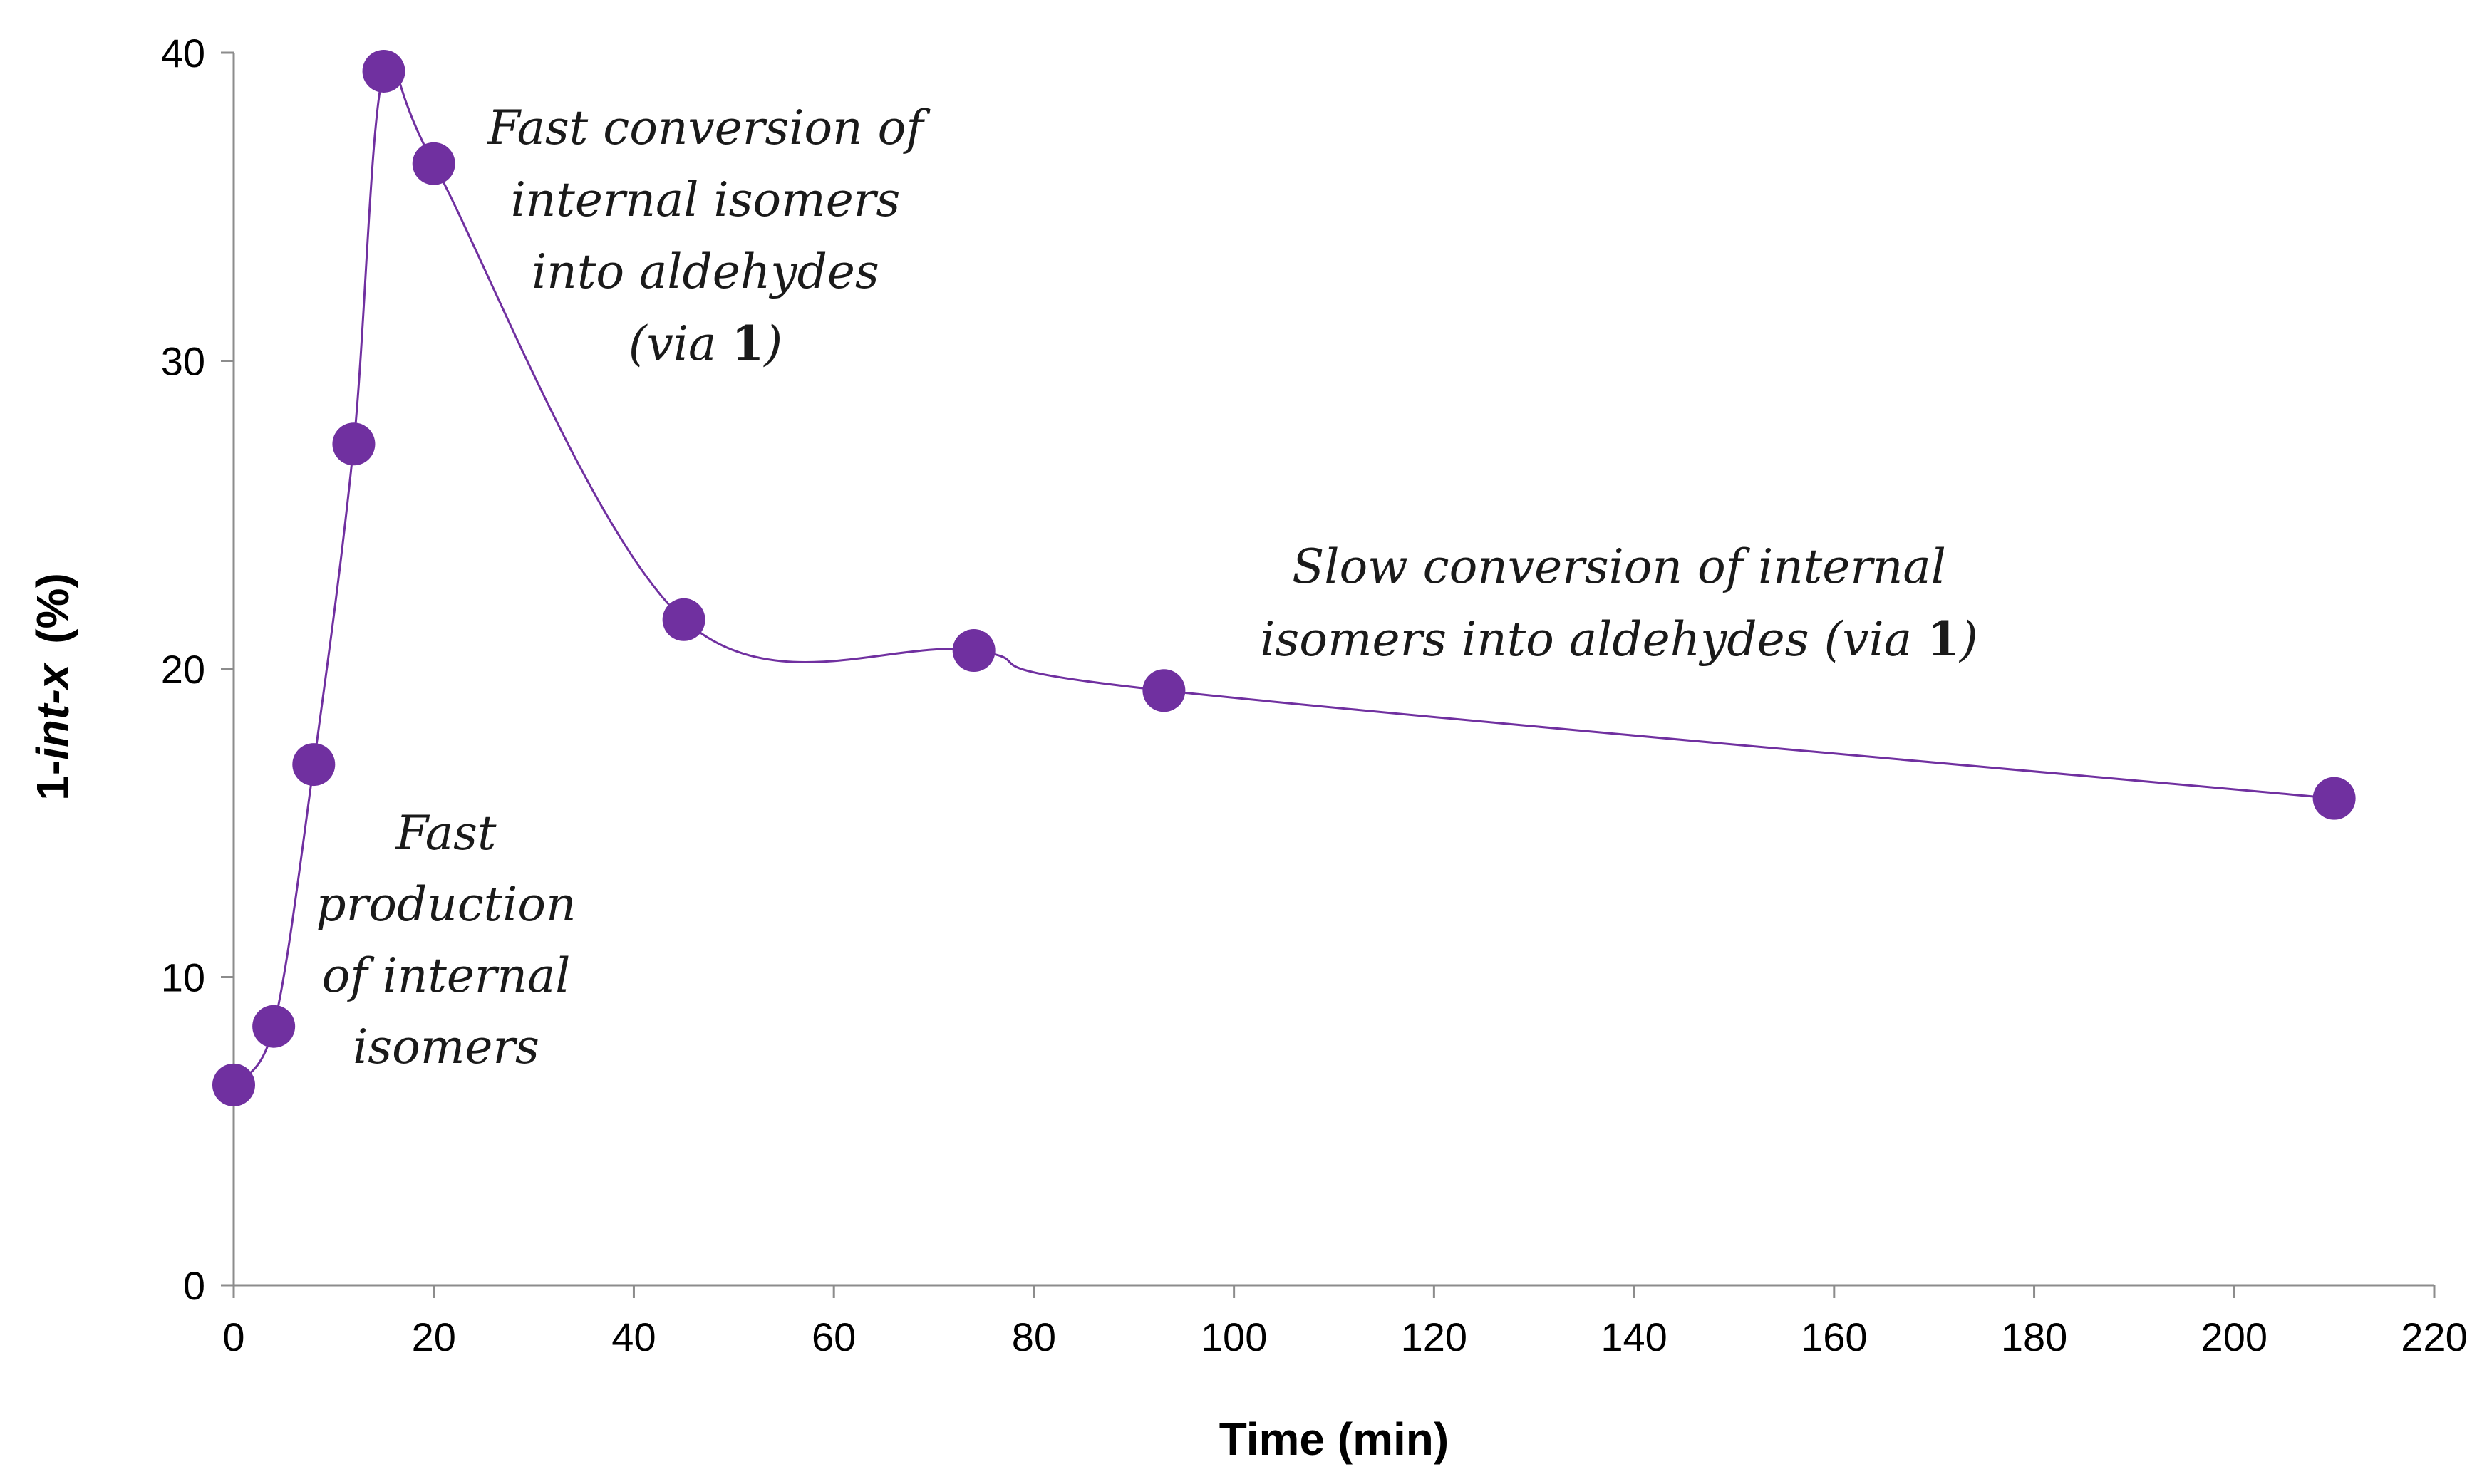 The width and height of the screenshot is (2477, 1484). What do you see at coordinates (183, 53) in the screenshot?
I see `y-tick-label: 40` at bounding box center [183, 53].